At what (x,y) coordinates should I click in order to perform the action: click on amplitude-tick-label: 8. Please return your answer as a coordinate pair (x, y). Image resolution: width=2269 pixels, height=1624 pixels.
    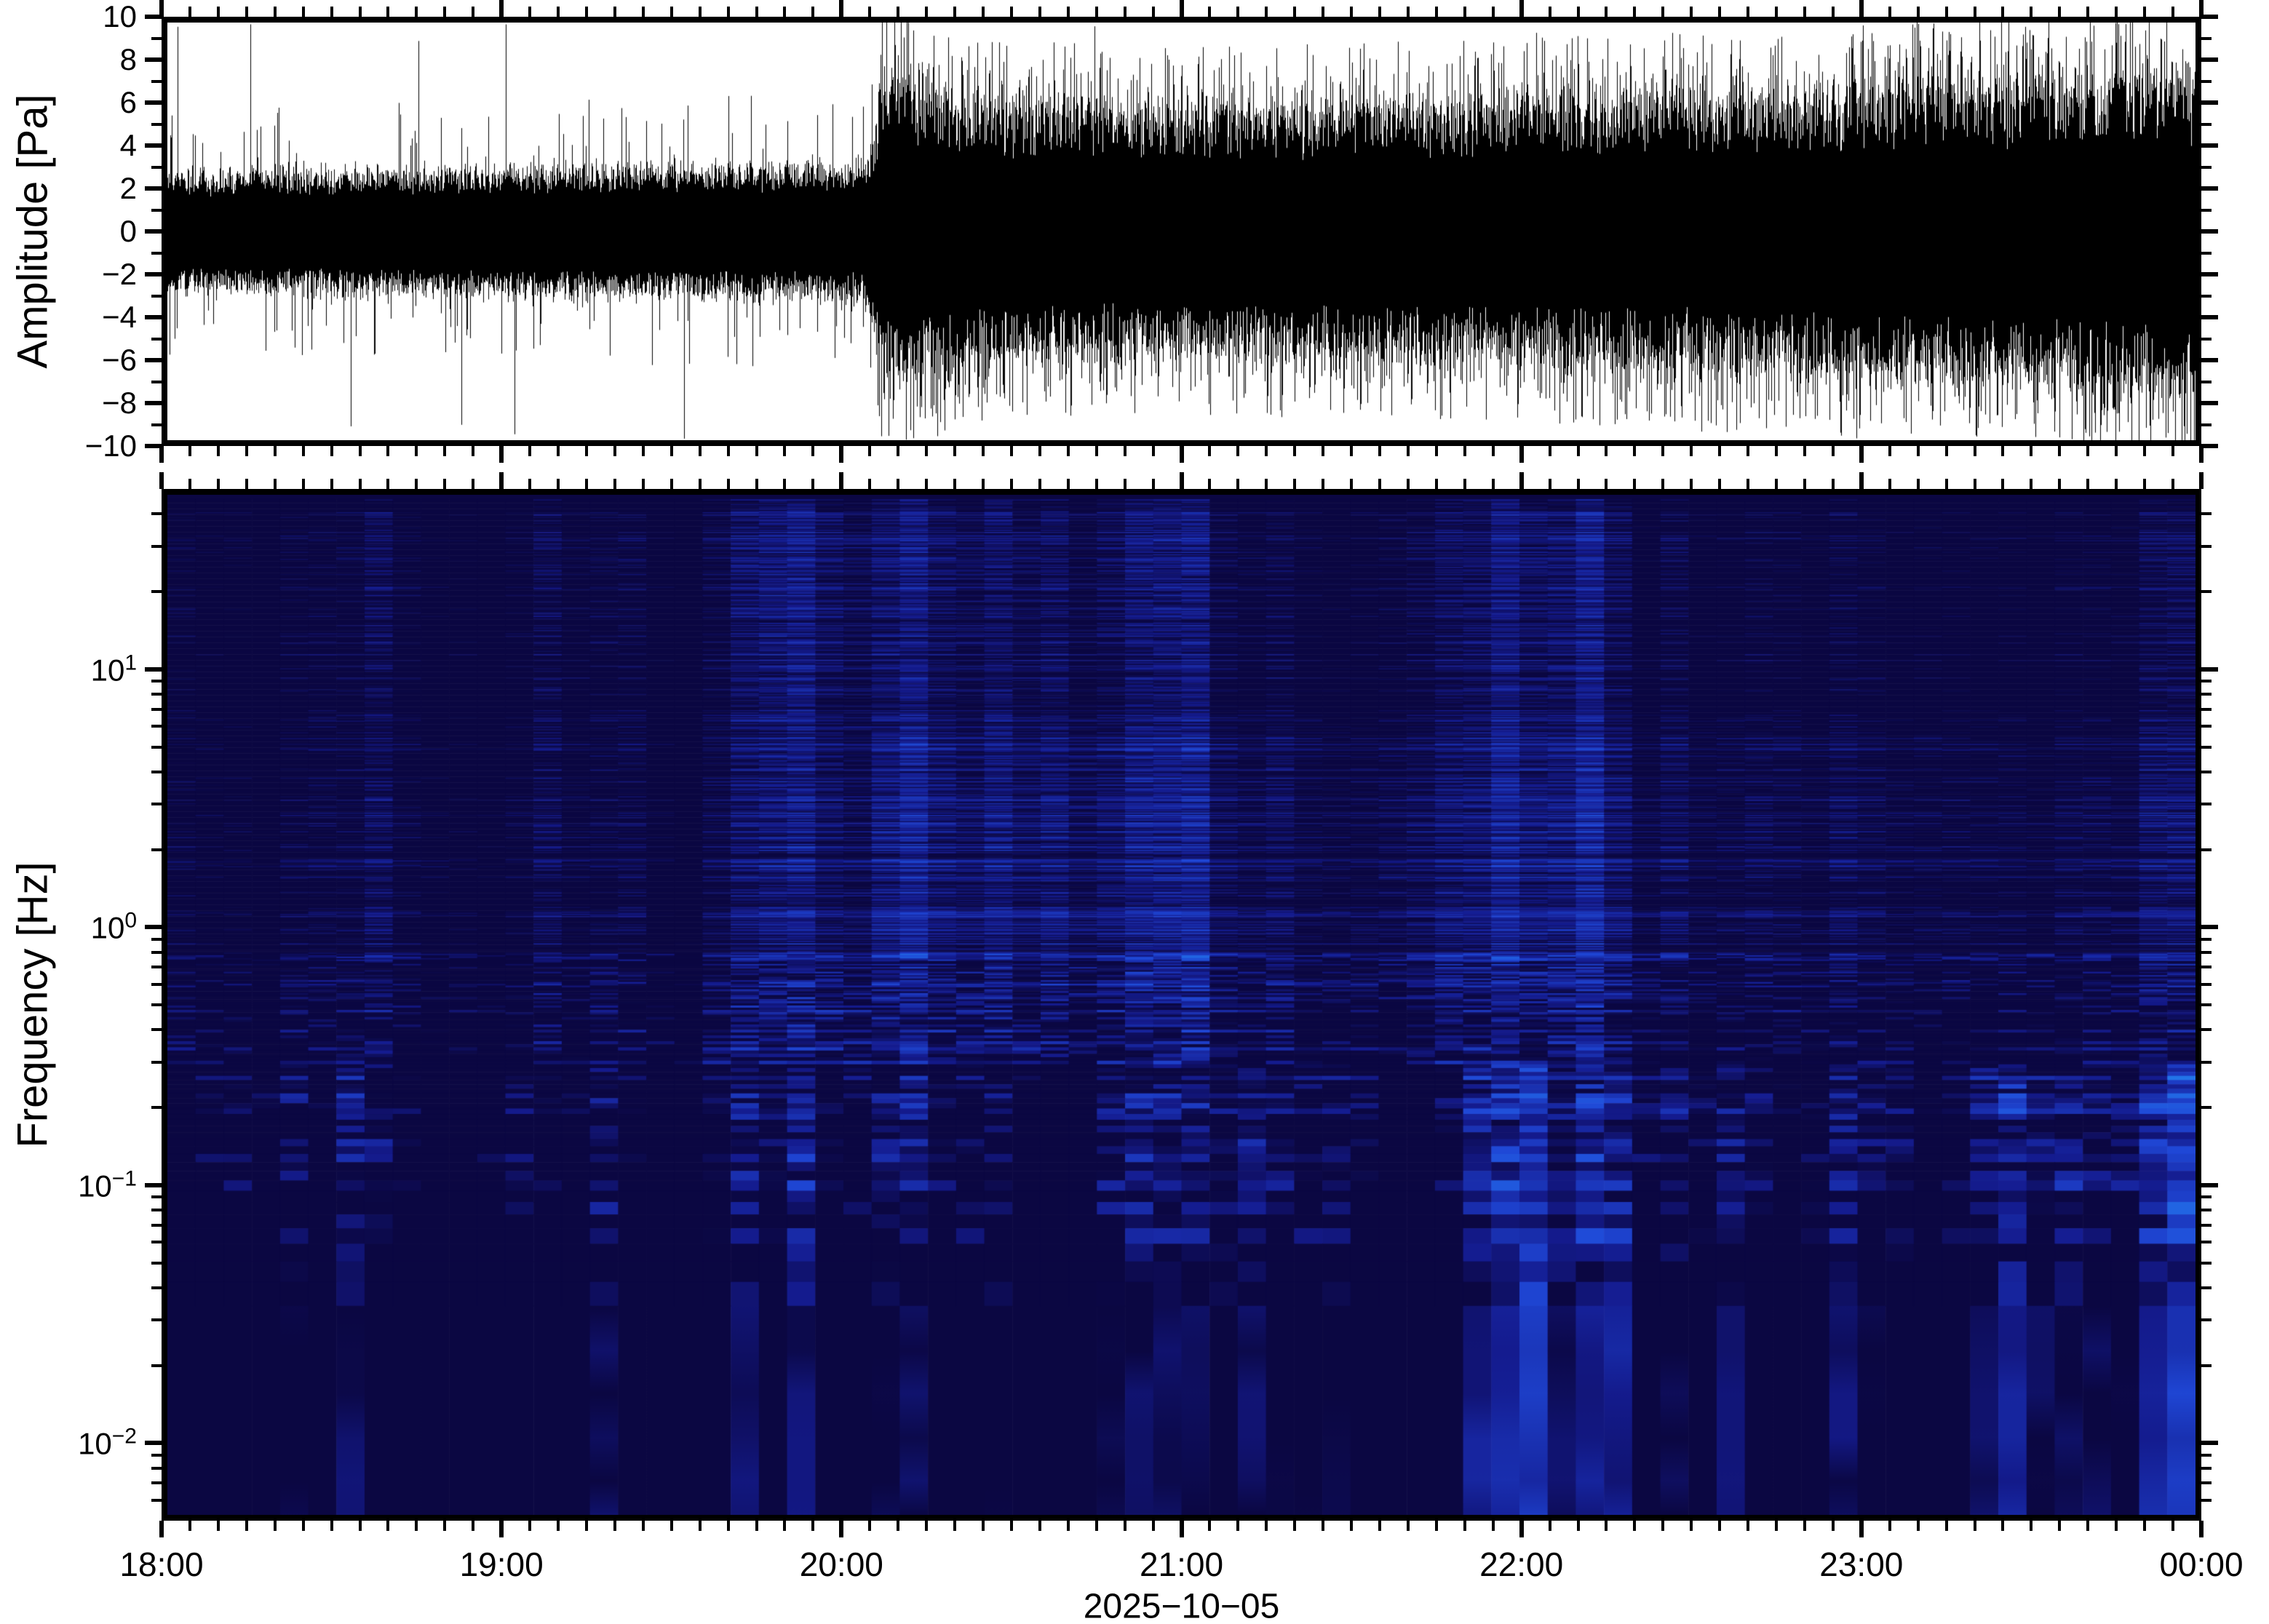
    Looking at the image, I should click on (128, 59).